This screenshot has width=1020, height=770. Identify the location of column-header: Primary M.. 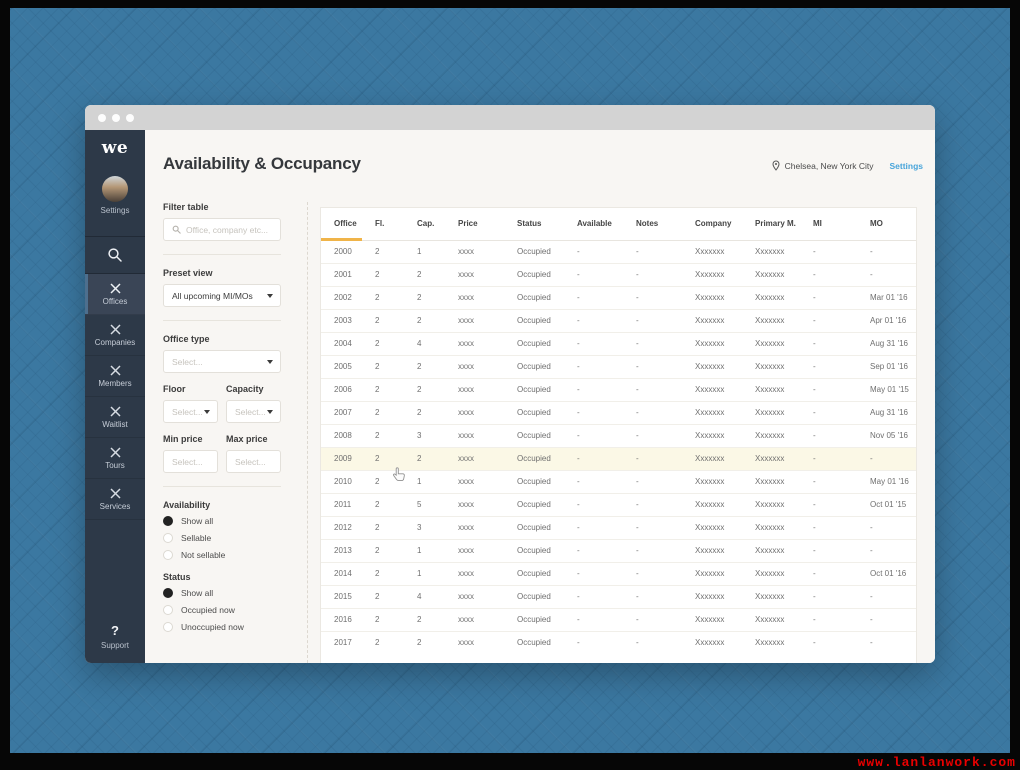
(784, 224).